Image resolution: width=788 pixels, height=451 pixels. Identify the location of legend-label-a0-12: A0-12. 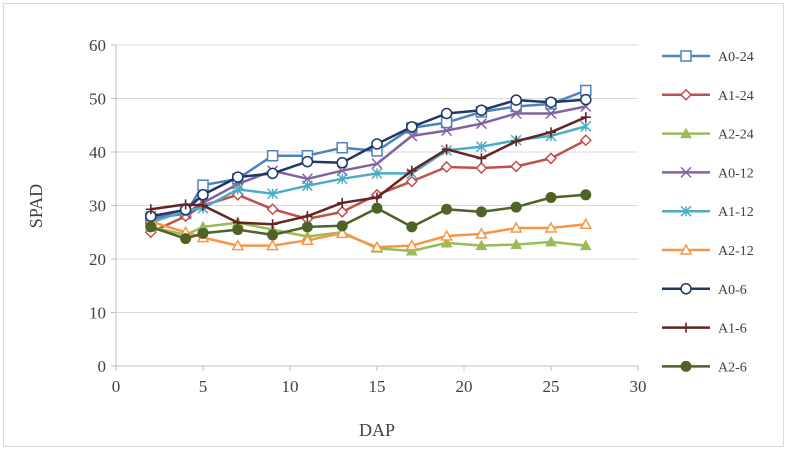
(736, 173).